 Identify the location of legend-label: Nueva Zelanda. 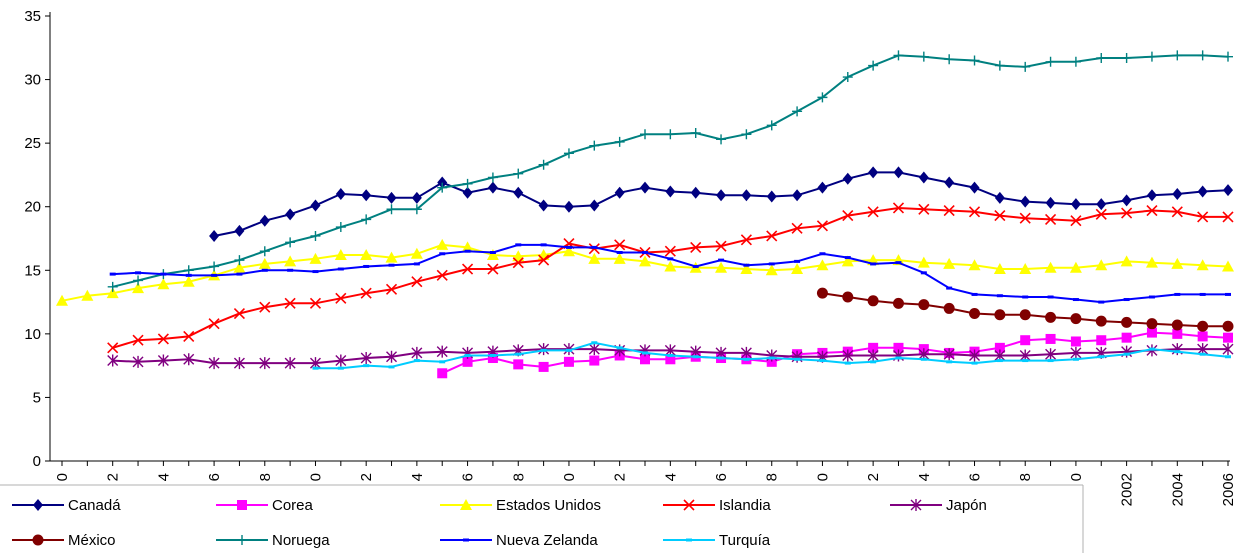
(547, 540).